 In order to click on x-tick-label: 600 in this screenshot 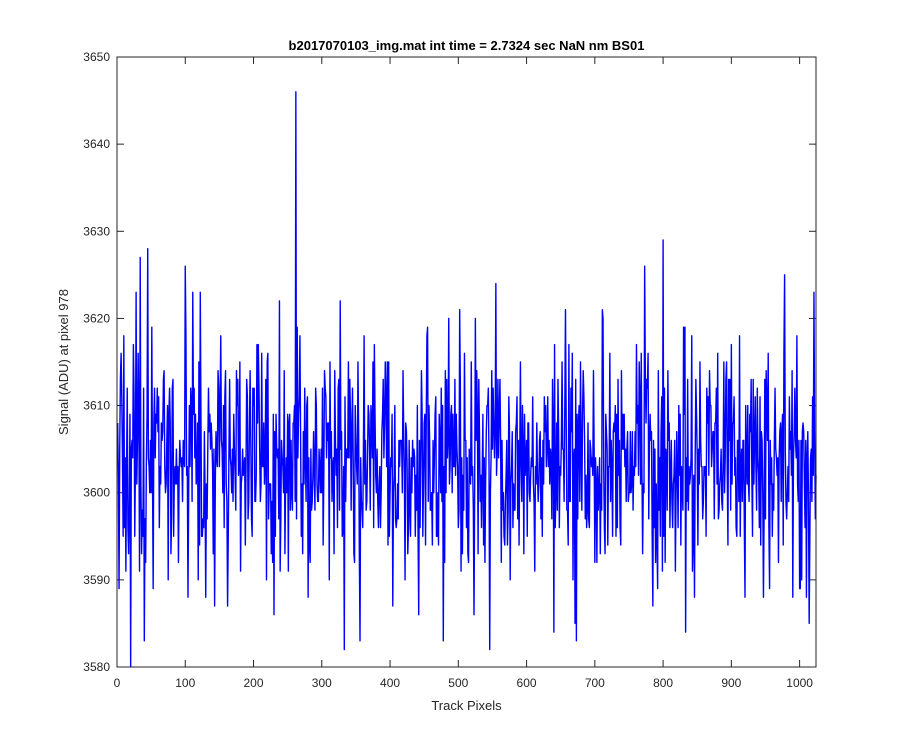, I will do `click(527, 683)`.